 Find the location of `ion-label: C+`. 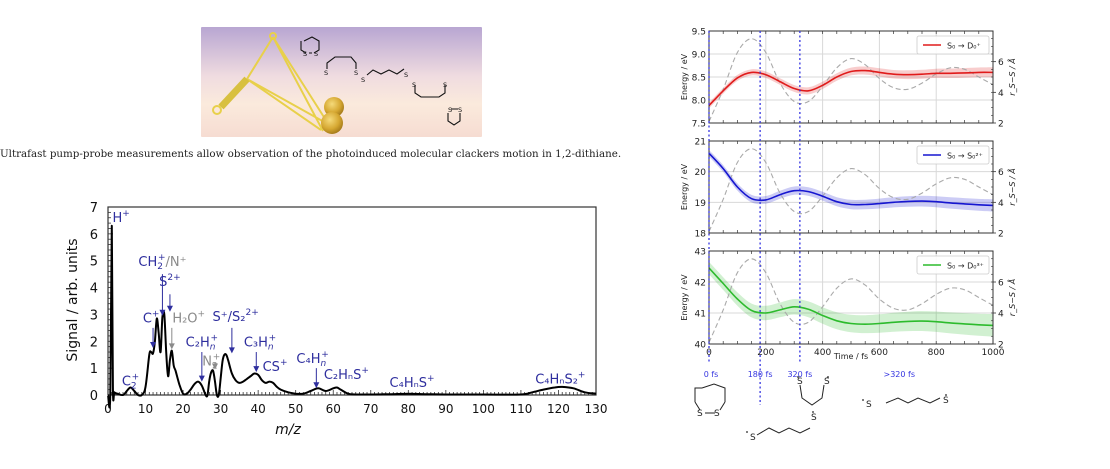

ion-label: C+ is located at coordinates (151, 317).